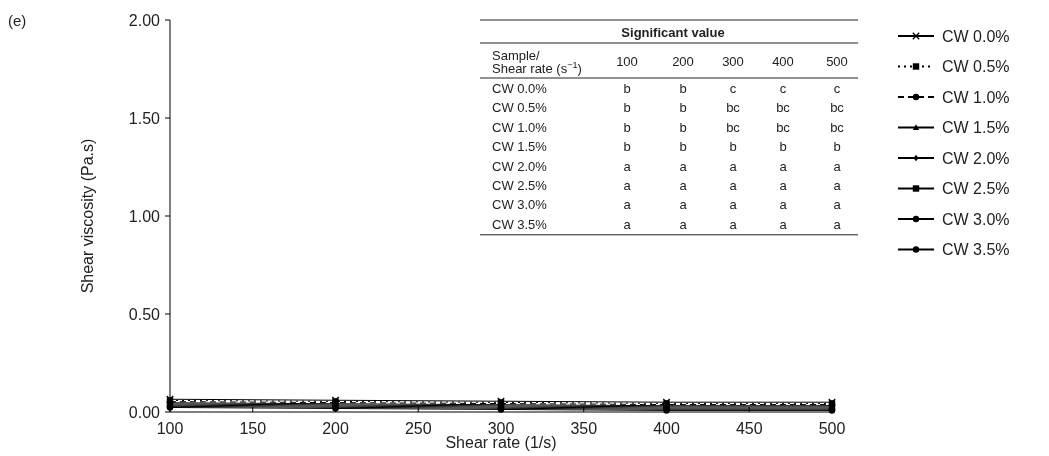 The image size is (1049, 456). What do you see at coordinates (144, 118) in the screenshot?
I see `y-tick-label: 1.50` at bounding box center [144, 118].